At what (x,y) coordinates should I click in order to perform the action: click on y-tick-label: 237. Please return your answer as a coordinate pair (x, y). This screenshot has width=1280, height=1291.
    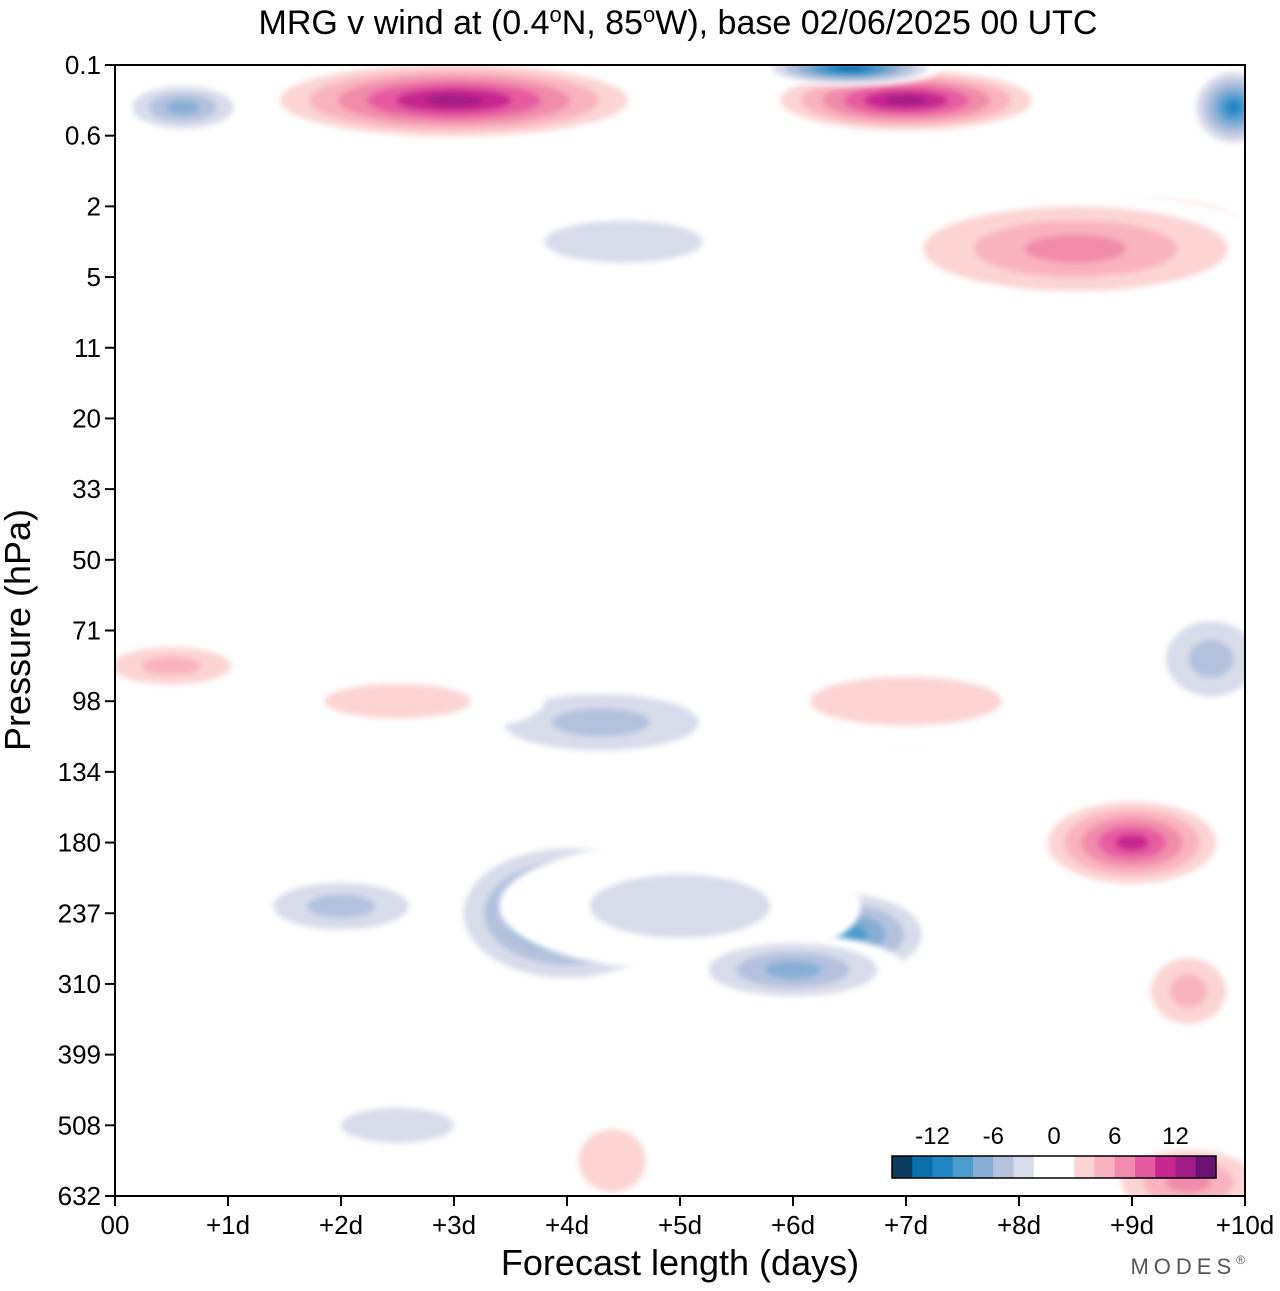
    Looking at the image, I should click on (79, 913).